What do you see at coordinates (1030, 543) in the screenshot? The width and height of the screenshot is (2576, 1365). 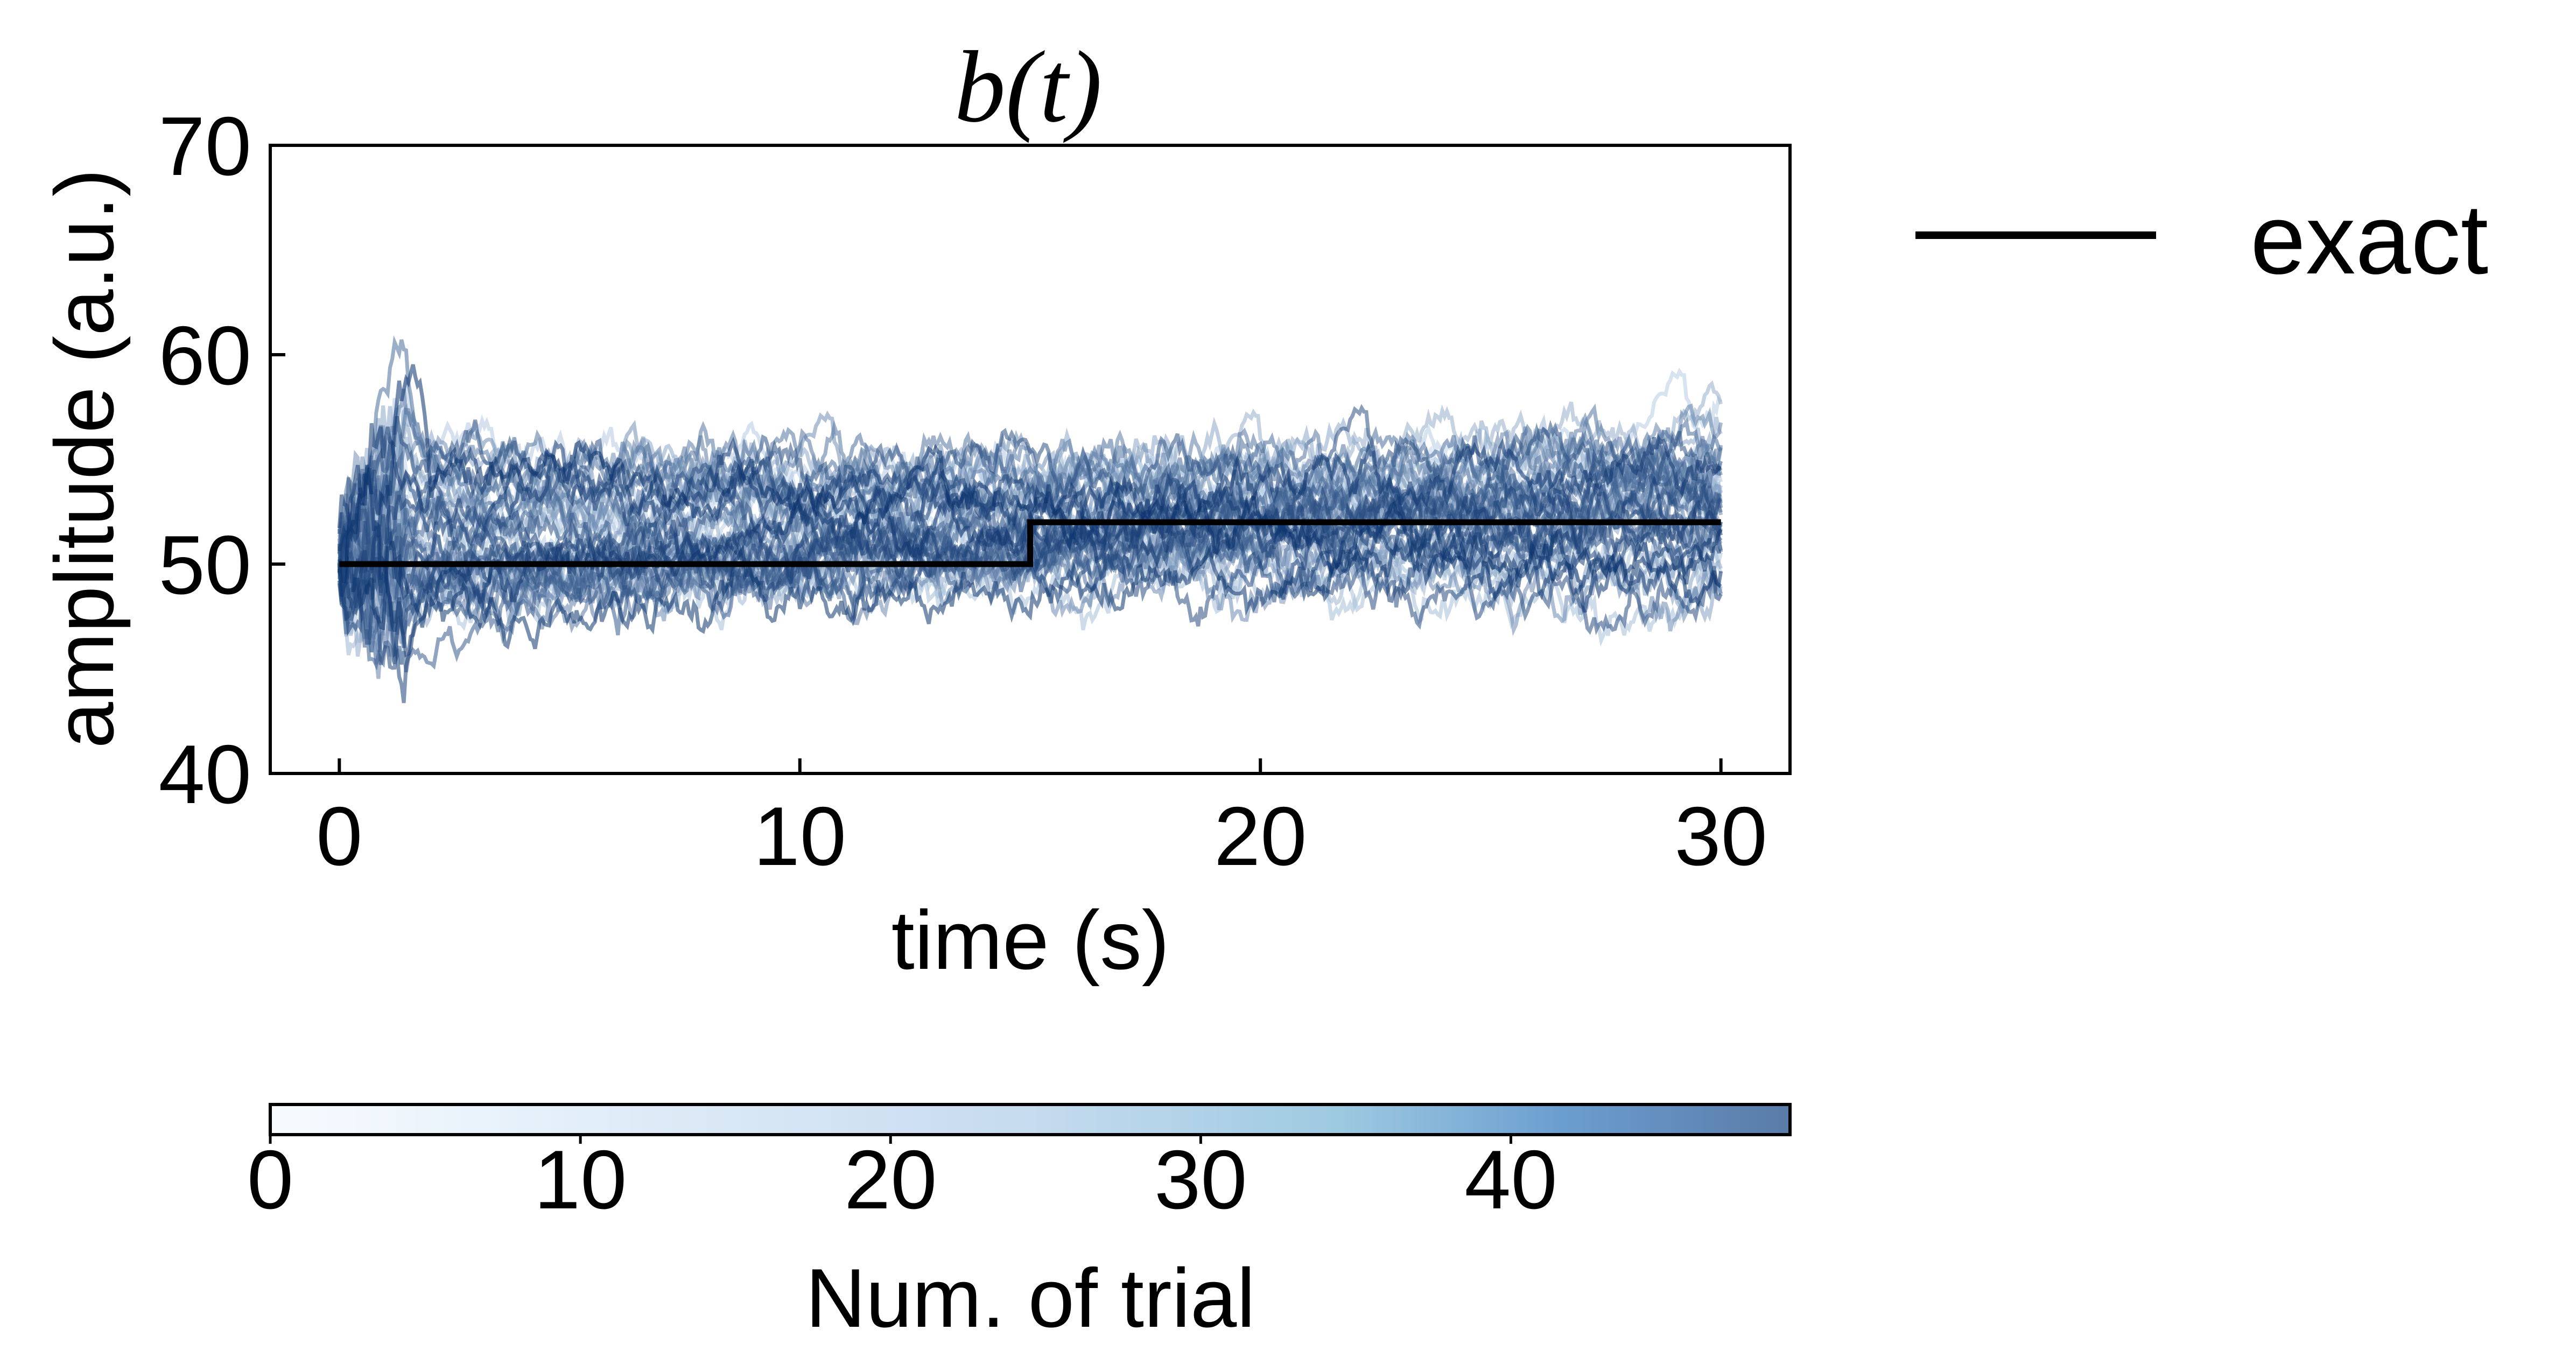 I see `exact-series-line` at bounding box center [1030, 543].